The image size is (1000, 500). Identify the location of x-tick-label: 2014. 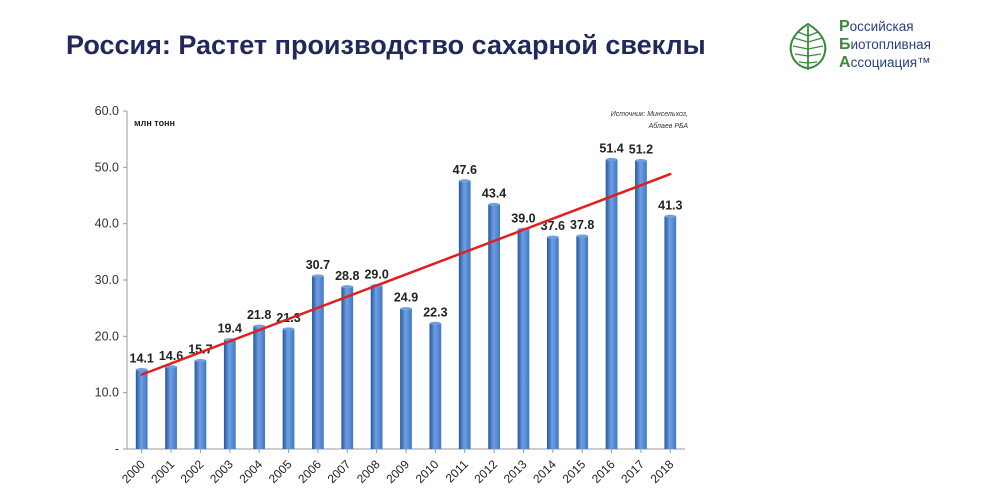
(544, 471).